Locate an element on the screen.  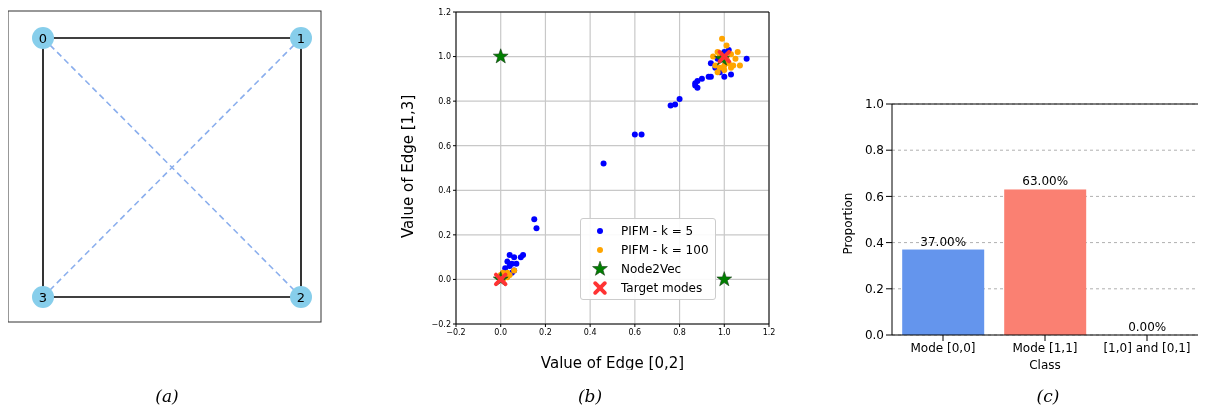
x-tick-label: 0.8 is located at coordinates (679, 332).